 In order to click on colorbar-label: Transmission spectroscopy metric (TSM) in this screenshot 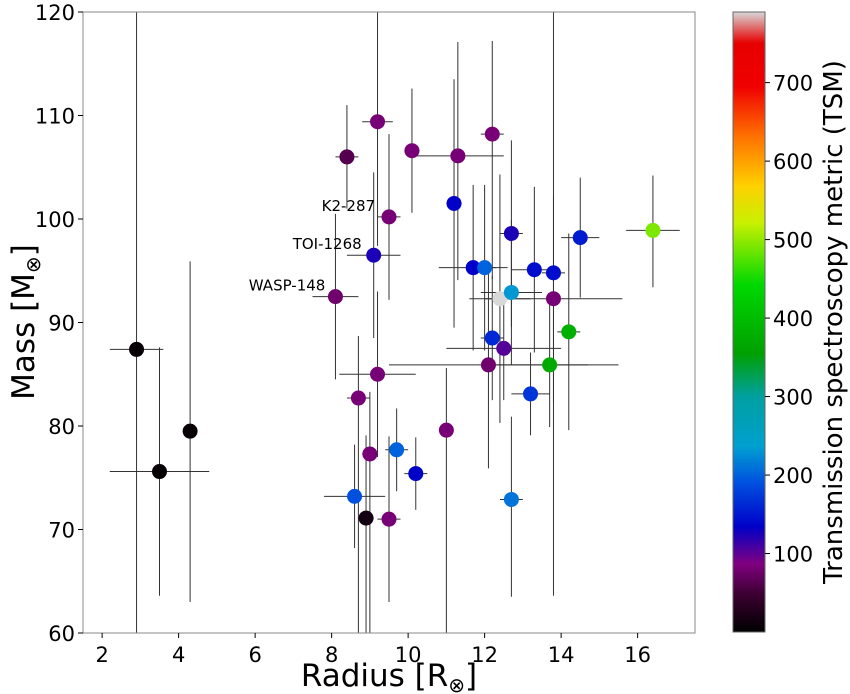, I will do `click(834, 322)`.